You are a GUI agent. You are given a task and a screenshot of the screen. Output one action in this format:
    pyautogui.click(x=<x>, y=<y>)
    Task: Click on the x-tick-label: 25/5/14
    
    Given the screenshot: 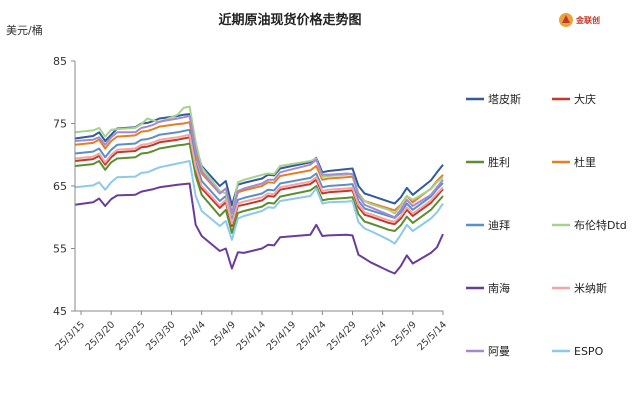 What is the action you would take?
    pyautogui.click(x=432, y=336)
    